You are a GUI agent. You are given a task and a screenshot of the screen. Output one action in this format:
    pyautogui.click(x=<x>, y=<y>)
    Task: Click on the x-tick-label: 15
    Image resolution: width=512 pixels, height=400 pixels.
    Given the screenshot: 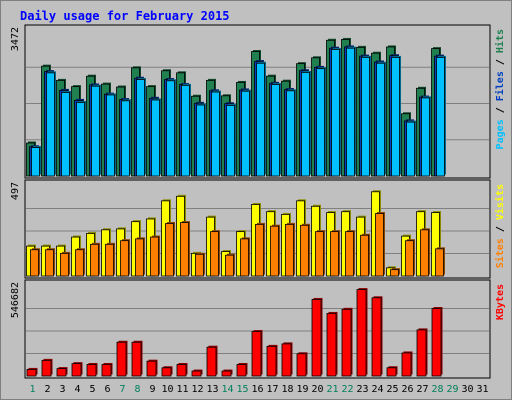 What is the action you would take?
    pyautogui.click(x=242, y=389)
    